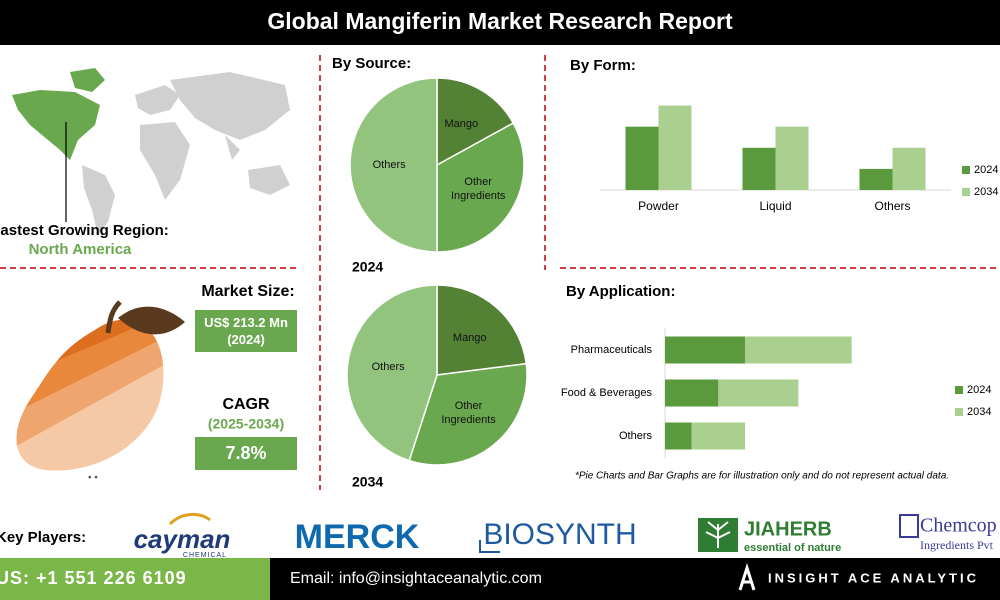  I want to click on cagr-value: 7.8%, so click(246, 453).